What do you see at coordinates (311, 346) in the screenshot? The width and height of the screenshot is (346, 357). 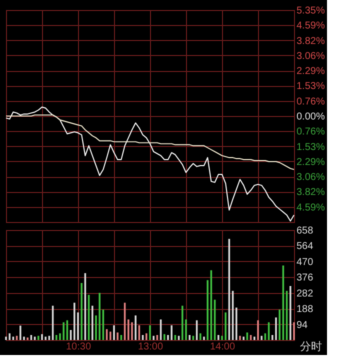 I see `text: 分时` at bounding box center [311, 346].